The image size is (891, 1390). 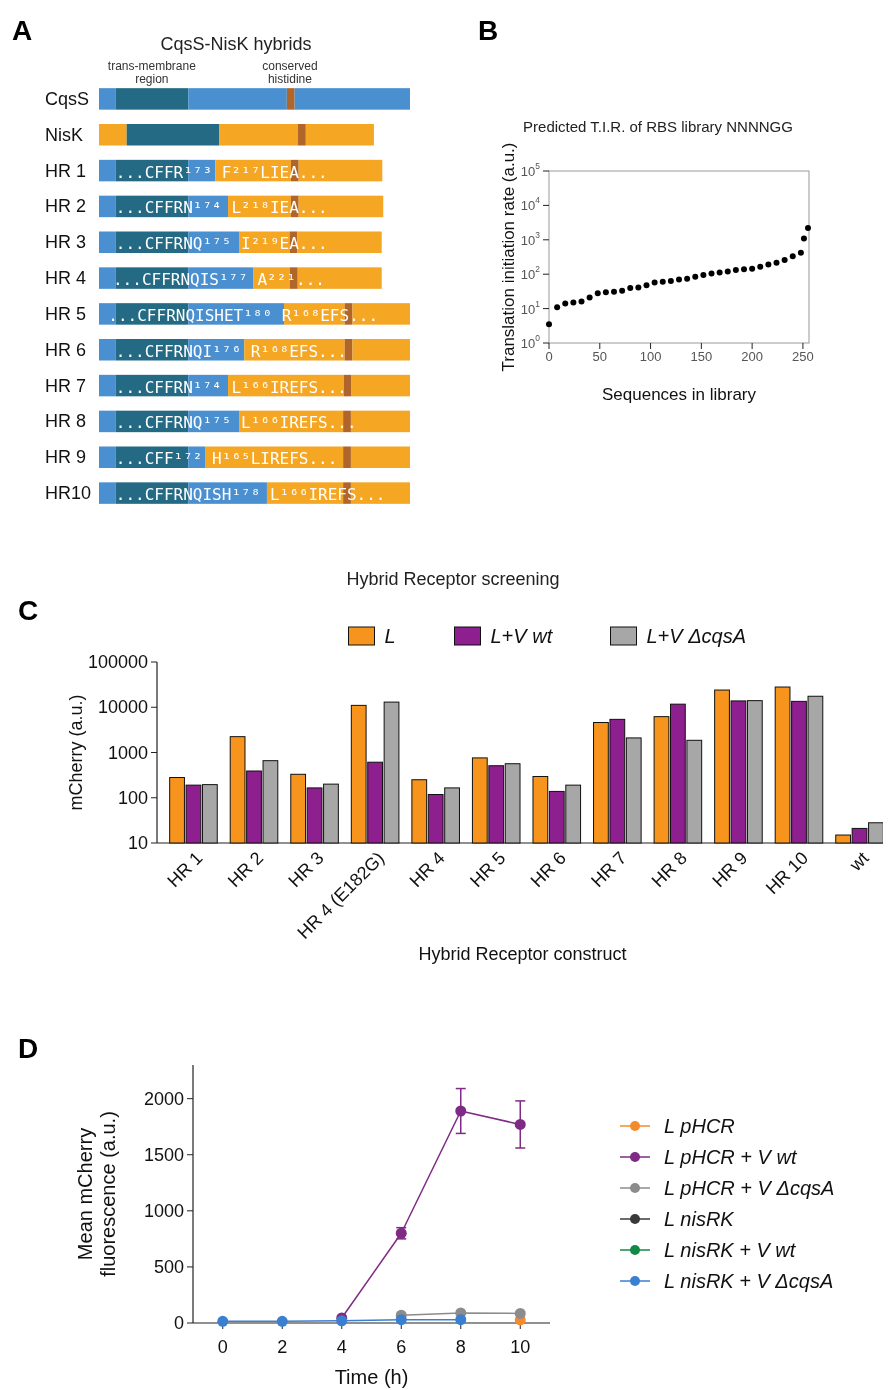 What do you see at coordinates (401, 1347) in the screenshot?
I see `x-tick-label: 6` at bounding box center [401, 1347].